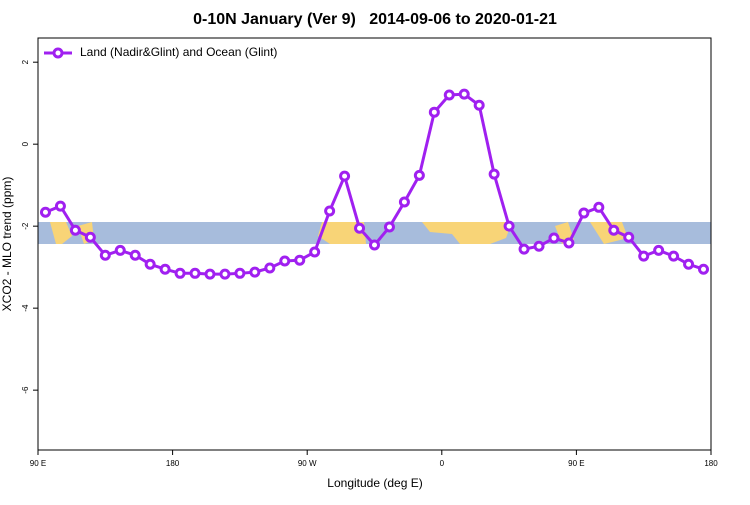  I want to click on legend-marker, so click(58, 53).